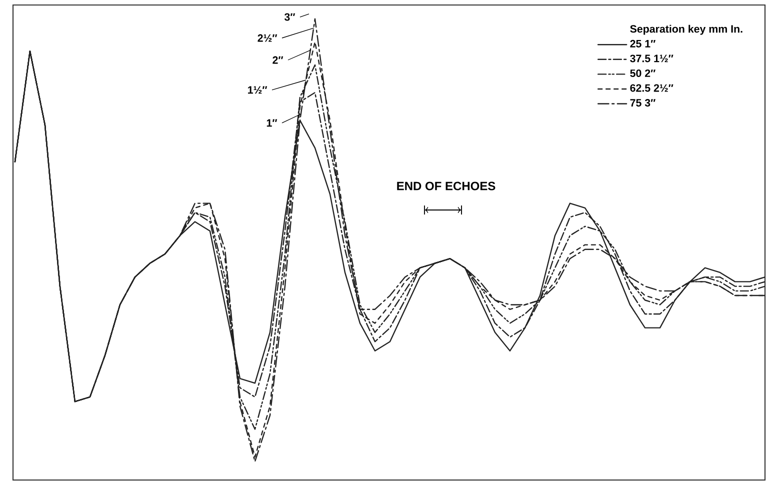 The height and width of the screenshot is (481, 771). I want to click on legend-label: 25 1″, so click(643, 44).